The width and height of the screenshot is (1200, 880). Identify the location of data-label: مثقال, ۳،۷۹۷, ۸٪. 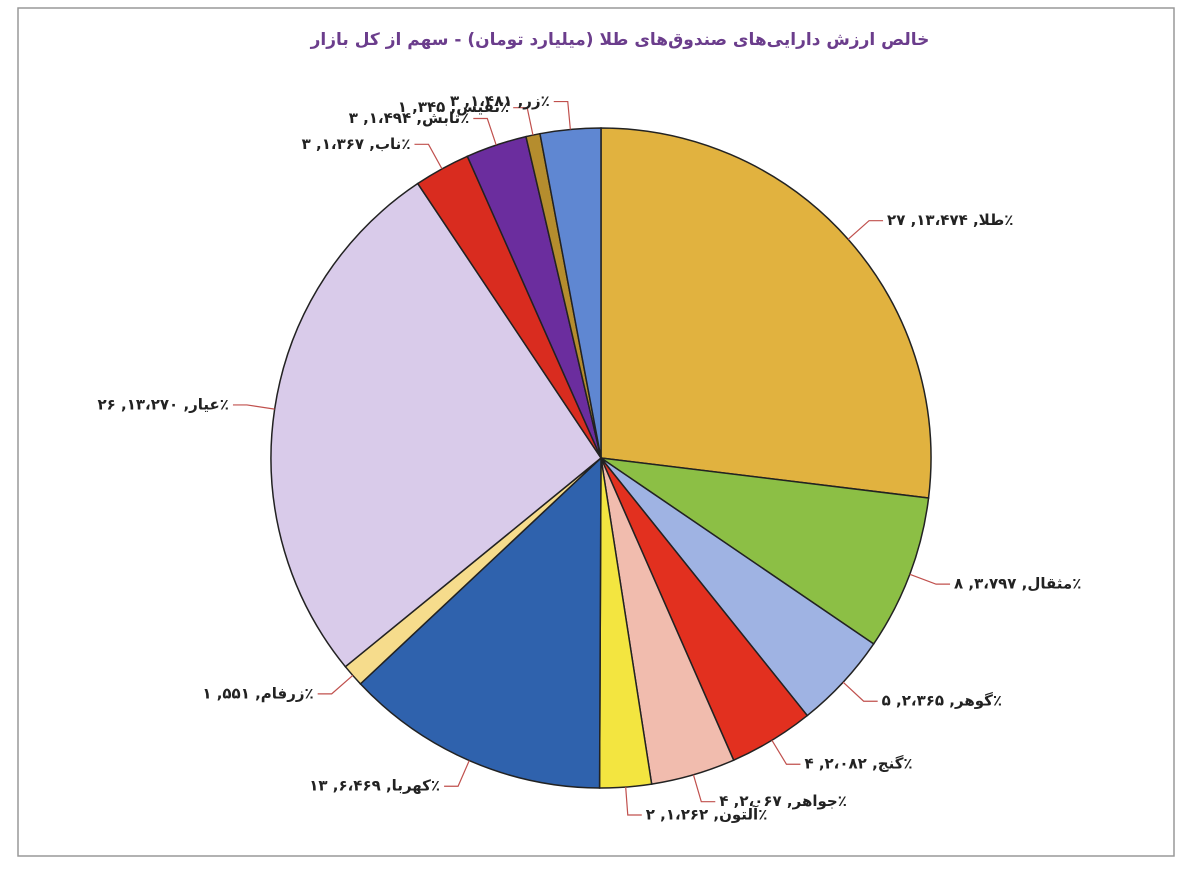
(1017, 584).